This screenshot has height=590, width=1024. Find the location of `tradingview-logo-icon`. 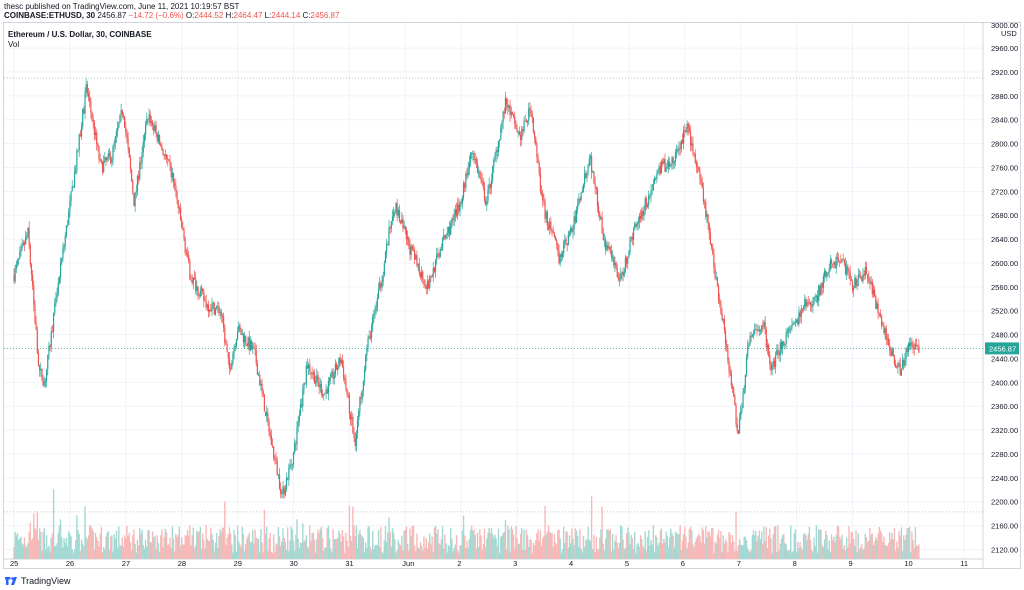

tradingview-logo-icon is located at coordinates (11, 581).